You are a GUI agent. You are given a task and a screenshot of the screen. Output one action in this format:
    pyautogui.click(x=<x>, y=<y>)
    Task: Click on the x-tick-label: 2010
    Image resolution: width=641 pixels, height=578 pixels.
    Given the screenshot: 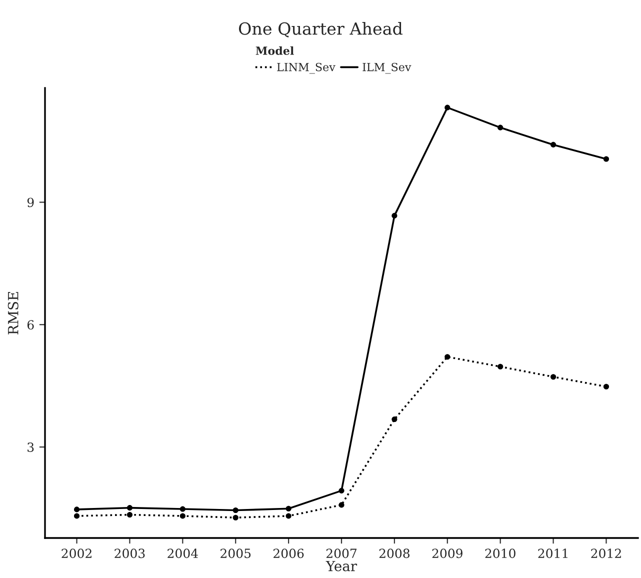 What is the action you would take?
    pyautogui.click(x=500, y=553)
    